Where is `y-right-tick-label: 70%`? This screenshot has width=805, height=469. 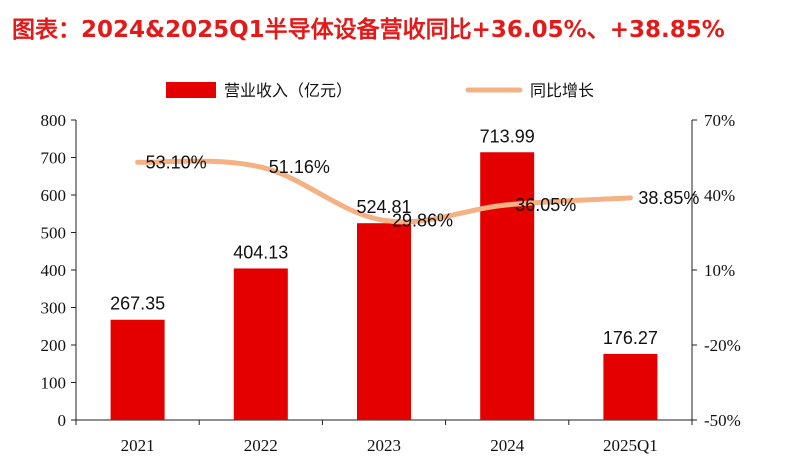
y-right-tick-label: 70% is located at coordinates (719, 120).